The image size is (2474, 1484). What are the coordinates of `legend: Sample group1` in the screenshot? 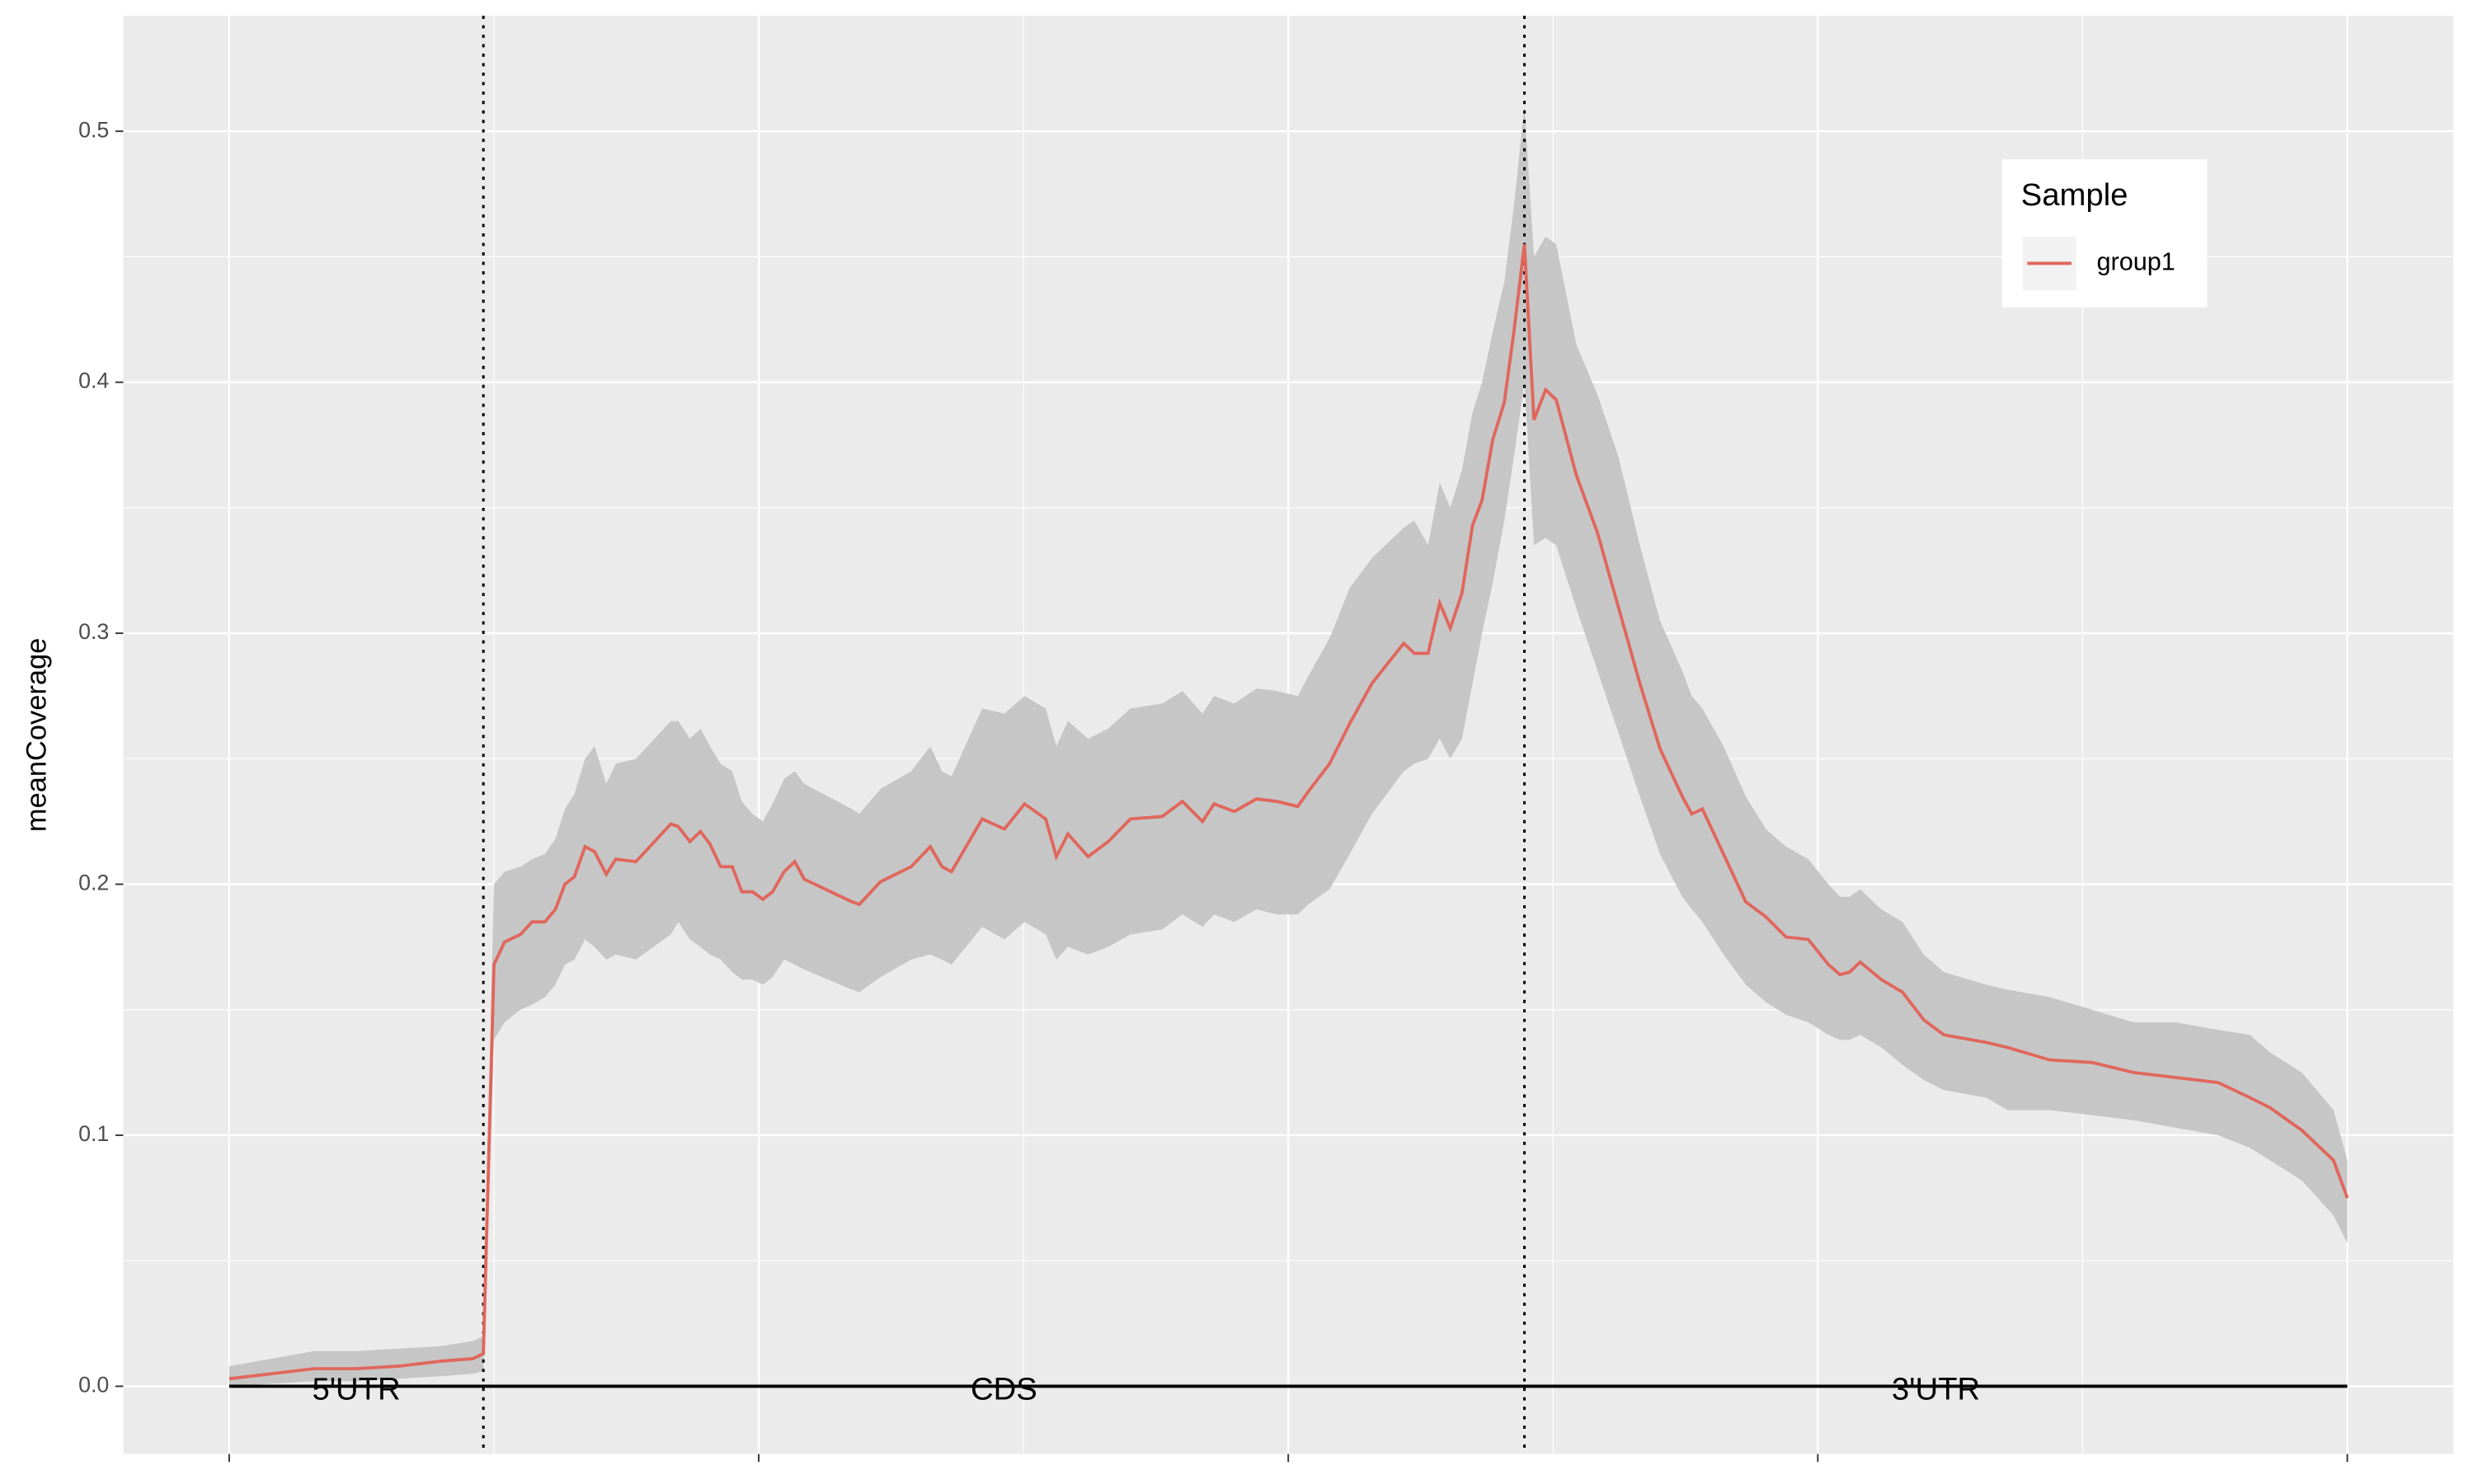 It's located at (2104, 233).